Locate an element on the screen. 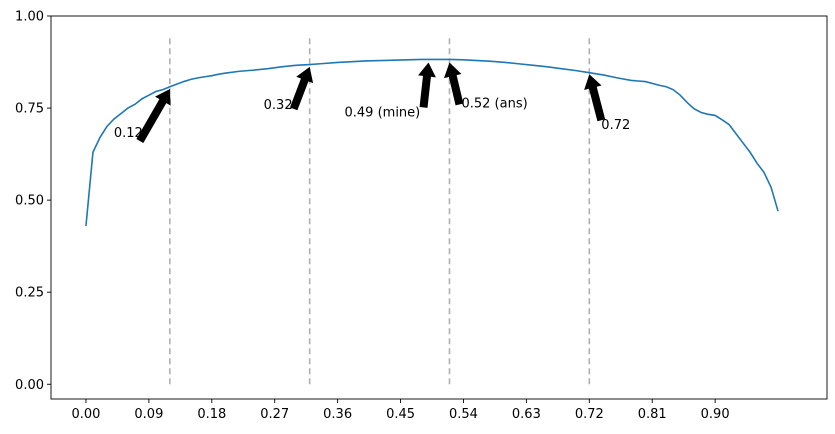 This screenshot has height=434, width=835. x-tick-label: 0.09 is located at coordinates (148, 414).